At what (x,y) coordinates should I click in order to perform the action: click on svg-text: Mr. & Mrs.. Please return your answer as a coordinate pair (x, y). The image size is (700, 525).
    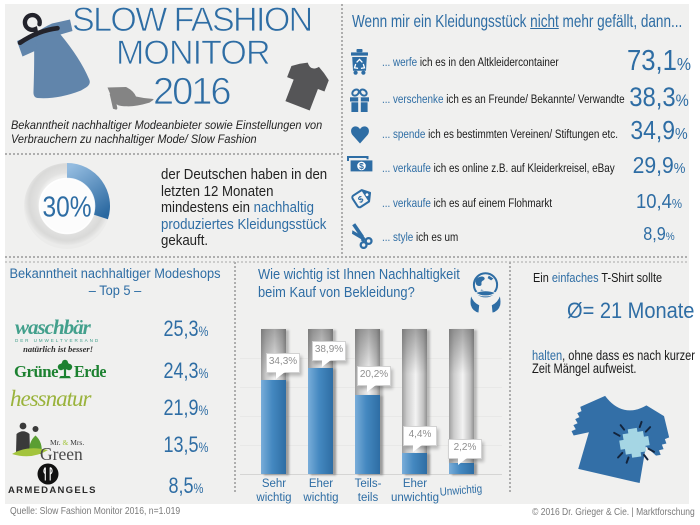
    Looking at the image, I should click on (67, 442).